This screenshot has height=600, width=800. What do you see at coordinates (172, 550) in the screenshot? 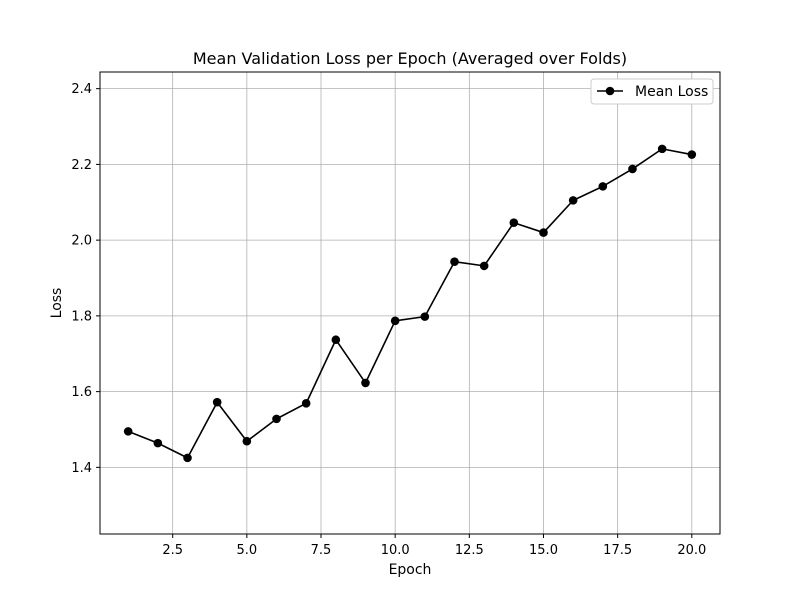
I see `x-tick-label: 2.5` at bounding box center [172, 550].